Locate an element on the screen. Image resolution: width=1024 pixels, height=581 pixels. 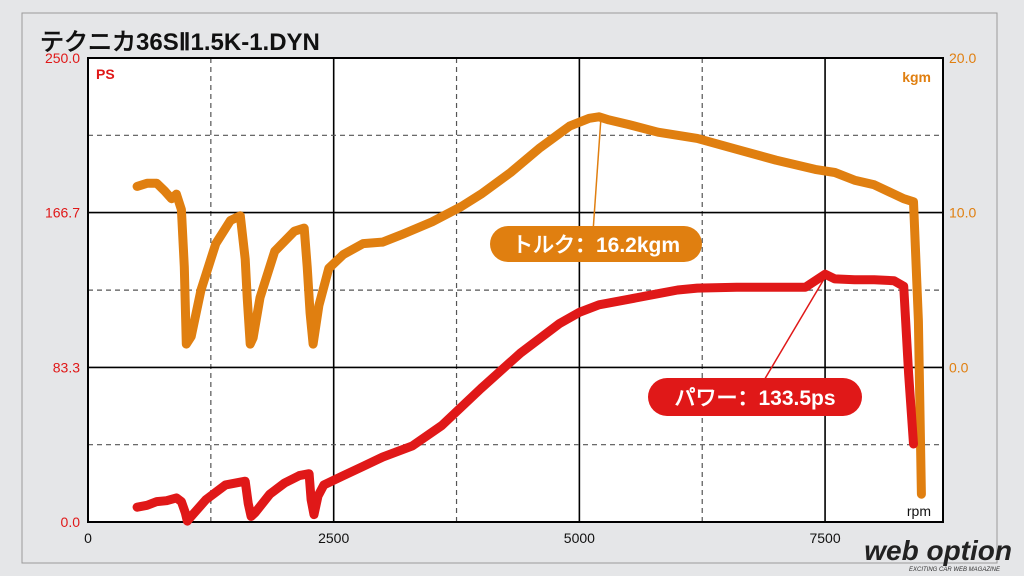
chart-title: テクニカ36SⅡ1.5K-1.DYN is located at coordinates (180, 42).